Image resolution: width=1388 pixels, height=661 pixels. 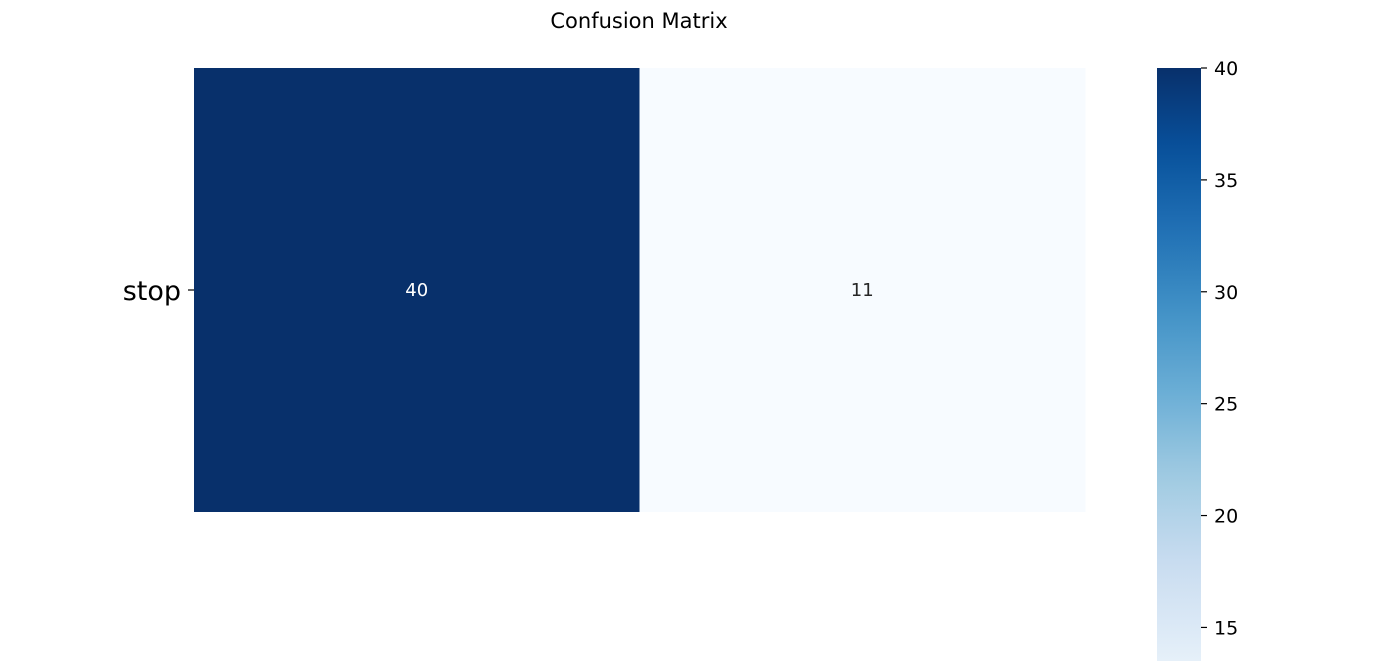 I want to click on colorbar-tick-label-5: 40, so click(x=1226, y=69).